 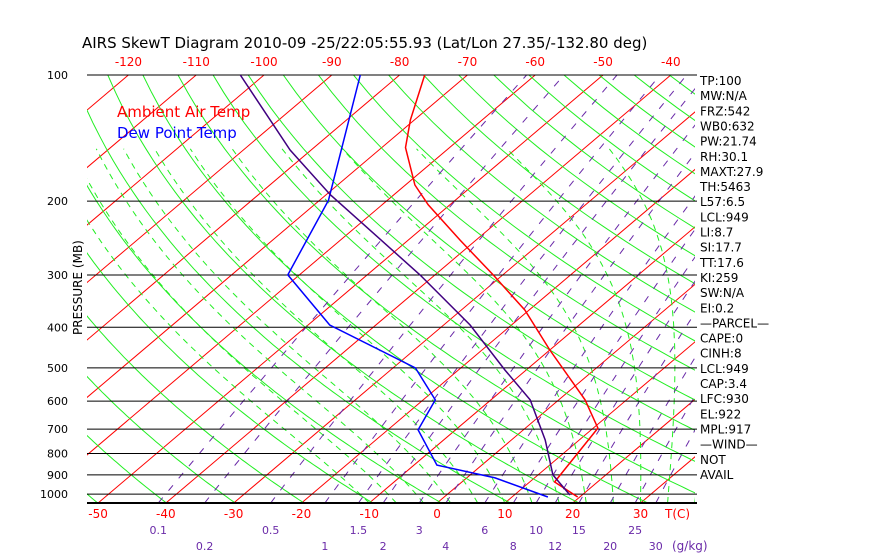 I want to click on index-label: TT:17.6, so click(x=721, y=263).